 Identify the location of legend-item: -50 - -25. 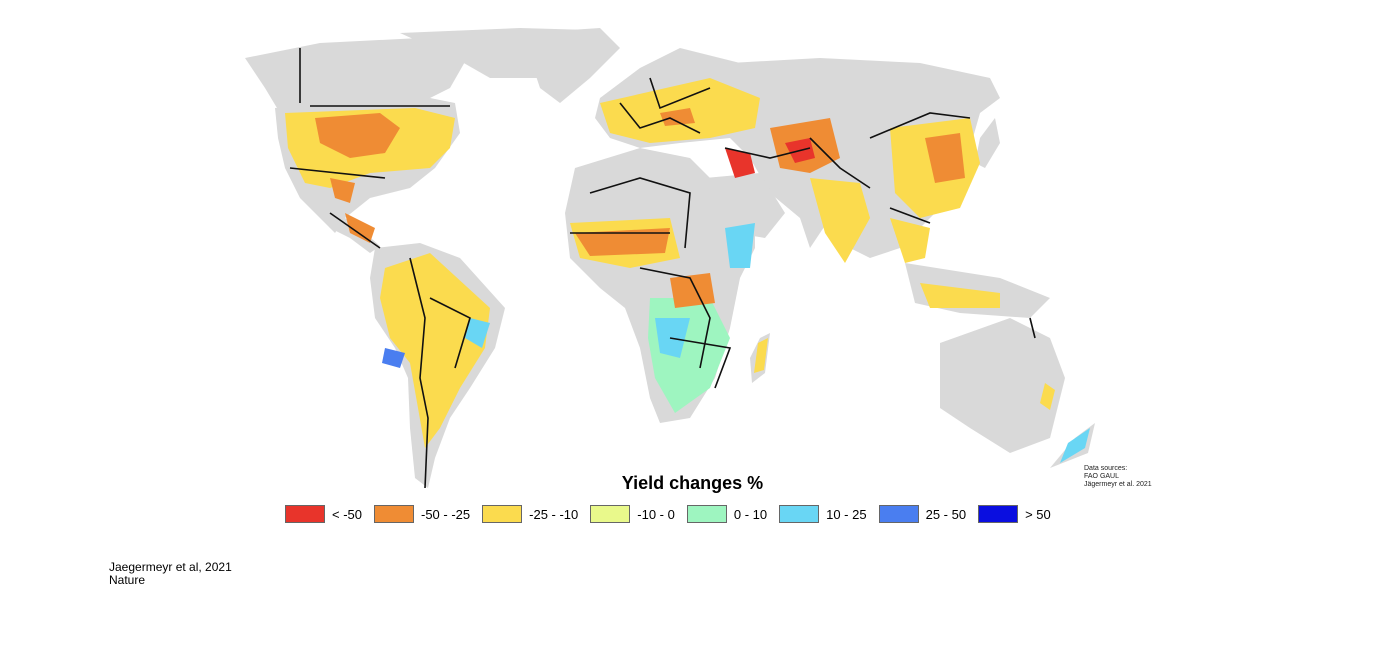
(422, 514).